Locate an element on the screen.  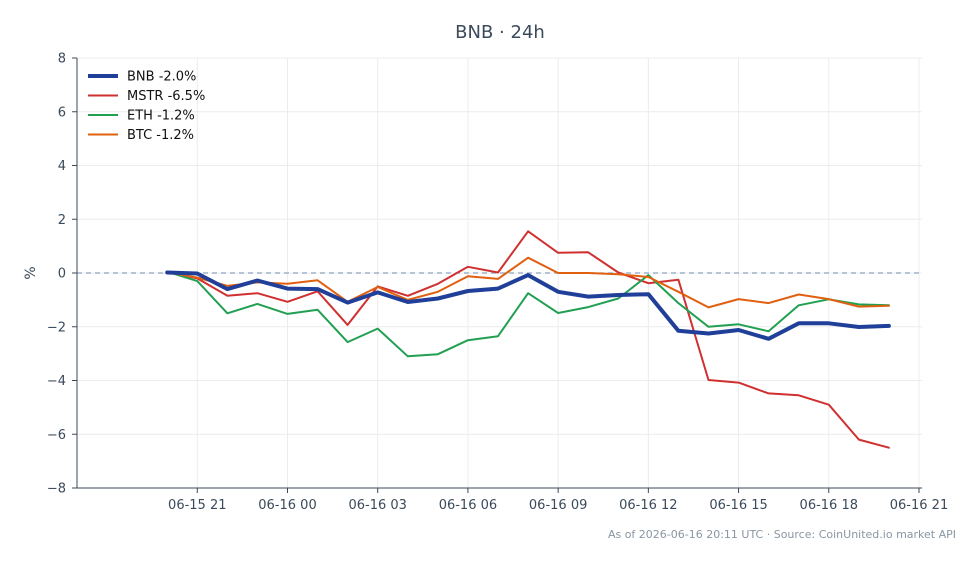
y-tick-label: −4 is located at coordinates (56, 381).